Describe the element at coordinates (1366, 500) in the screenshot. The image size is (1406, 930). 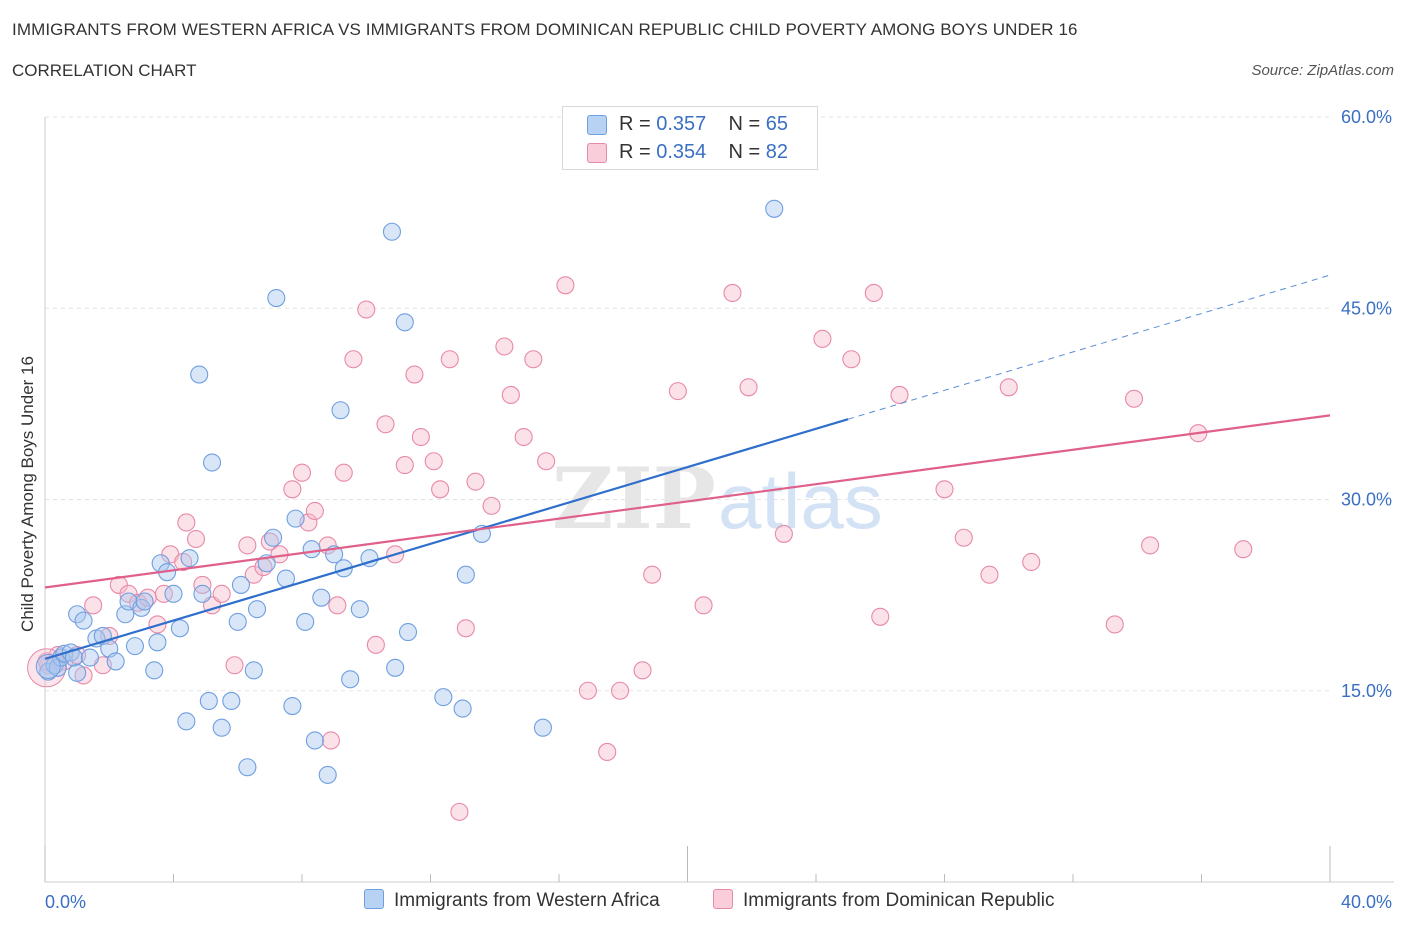
I see `y-tick-label-30: 30.0%` at that location.